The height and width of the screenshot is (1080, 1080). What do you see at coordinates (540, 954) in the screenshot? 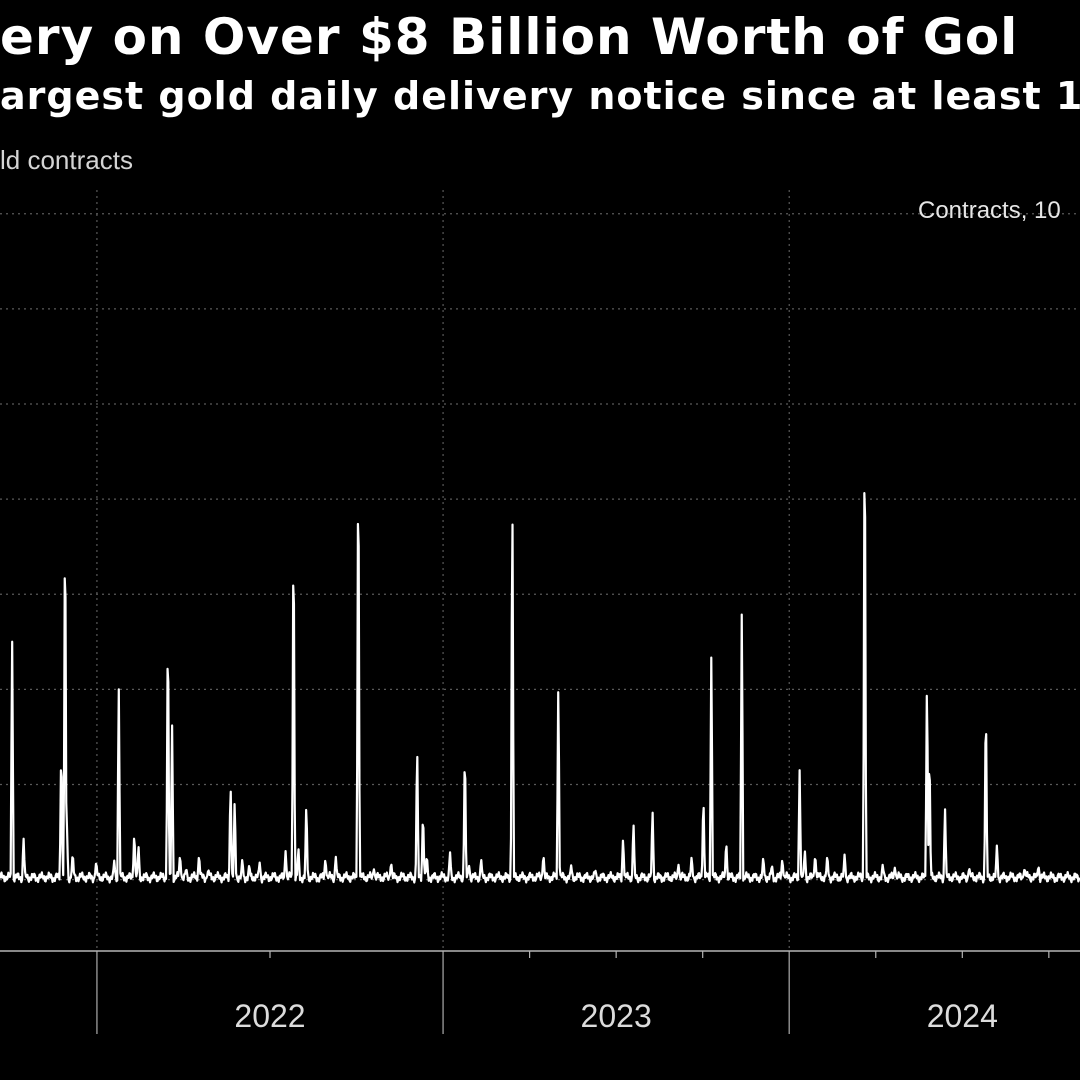
I see `x-axis` at bounding box center [540, 954].